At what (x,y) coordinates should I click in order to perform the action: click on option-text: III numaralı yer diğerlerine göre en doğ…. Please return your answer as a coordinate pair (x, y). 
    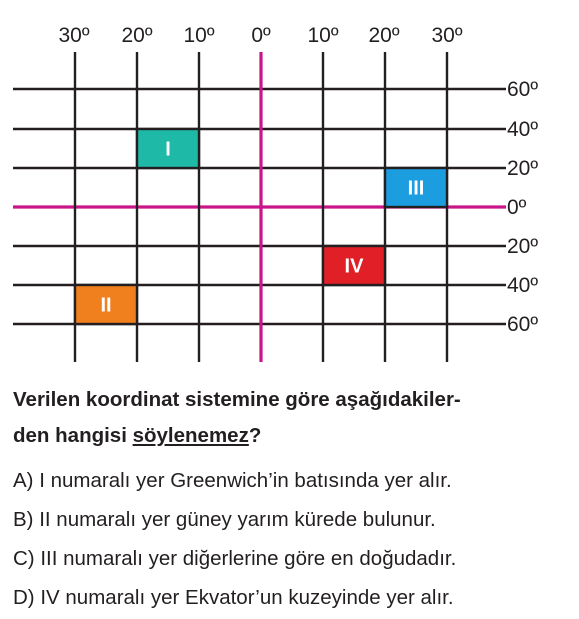
    Looking at the image, I should click on (248, 558).